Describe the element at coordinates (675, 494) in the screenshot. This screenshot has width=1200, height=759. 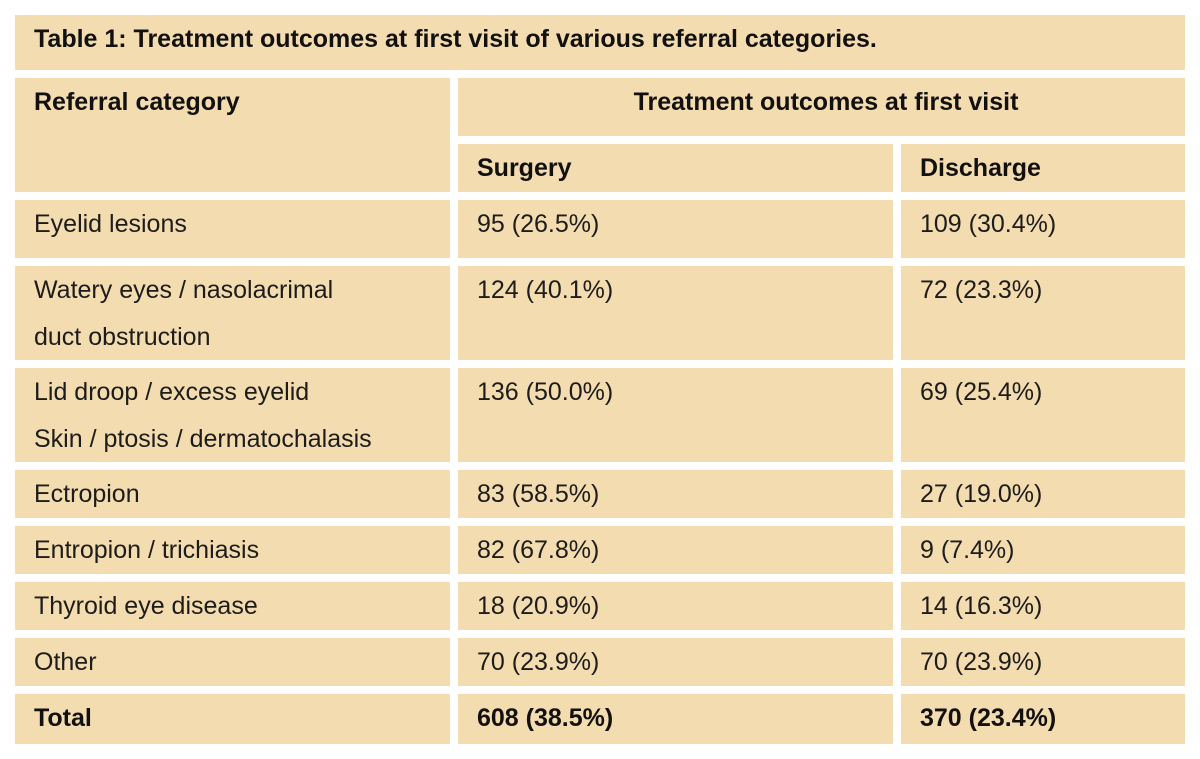
I see `surgery-cell: 83 (58.5%)` at that location.